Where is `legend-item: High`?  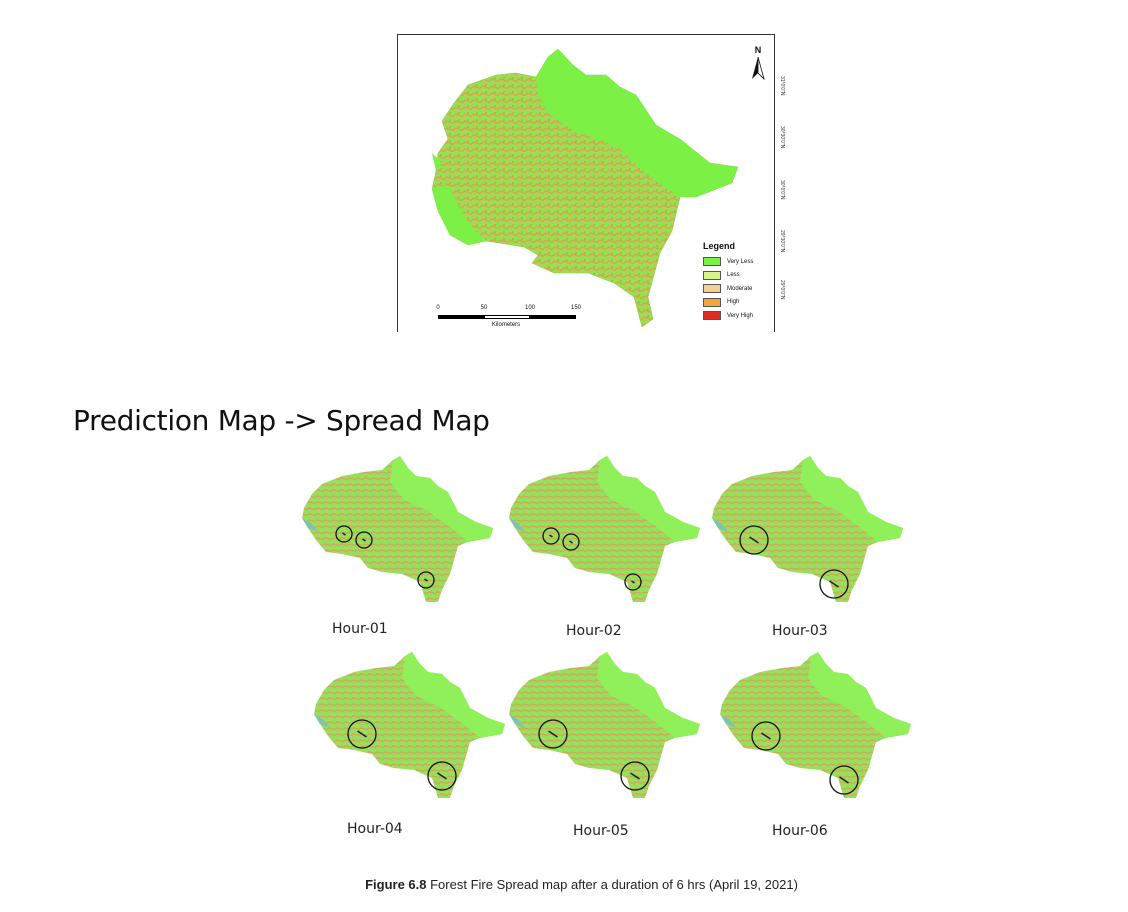
legend-item: High is located at coordinates (737, 303).